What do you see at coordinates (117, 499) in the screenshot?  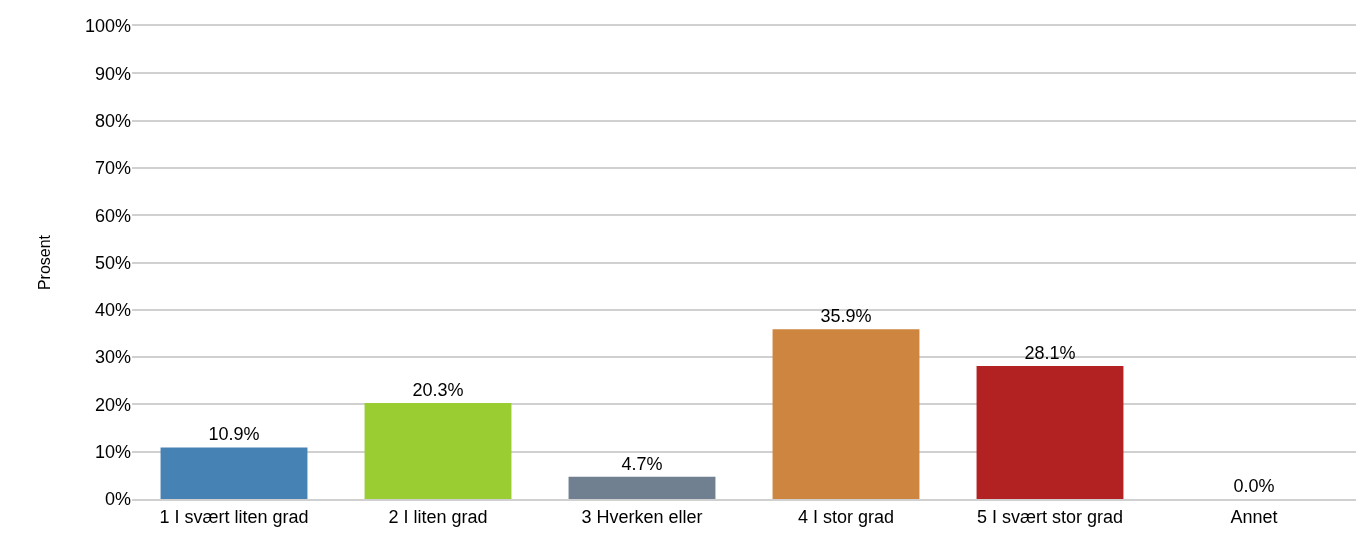 I see `y-tick-label: 0%` at bounding box center [117, 499].